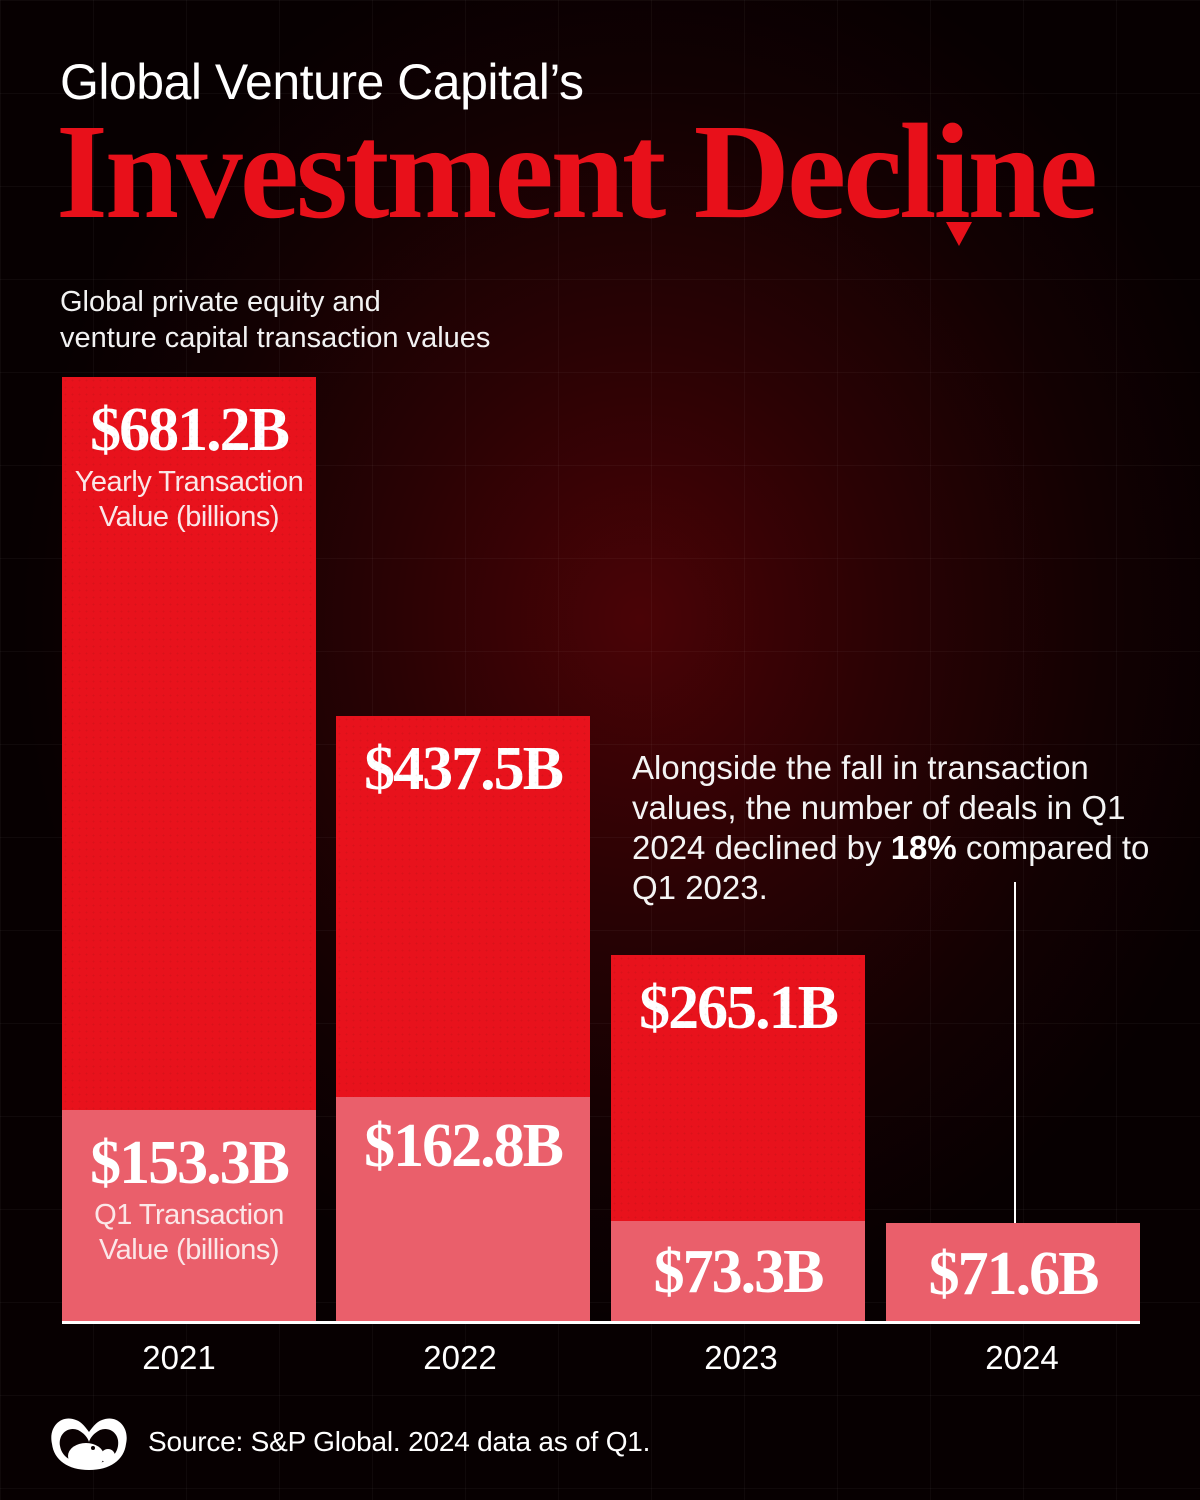 Image resolution: width=1200 pixels, height=1500 pixels. Describe the element at coordinates (959, 234) in the screenshot. I see `down-arrow-icon` at that location.